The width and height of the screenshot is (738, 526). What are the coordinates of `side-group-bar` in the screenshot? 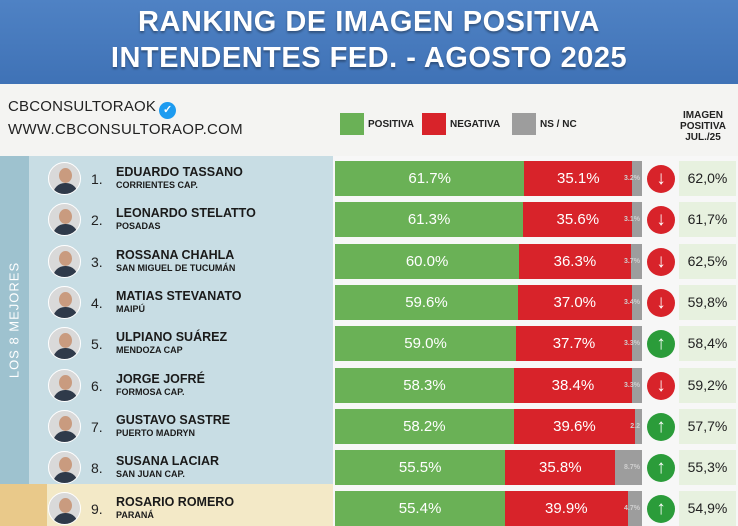 It's located at (14, 320).